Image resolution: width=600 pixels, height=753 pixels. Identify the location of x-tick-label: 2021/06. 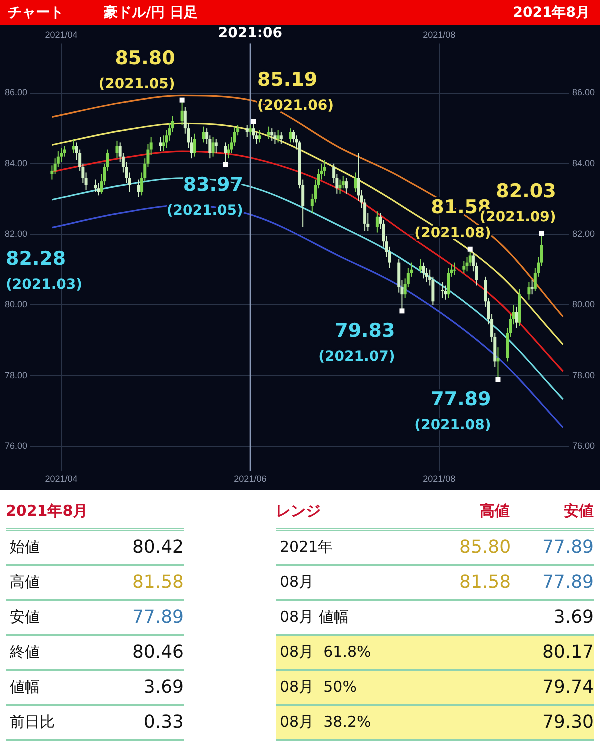
(250, 479).